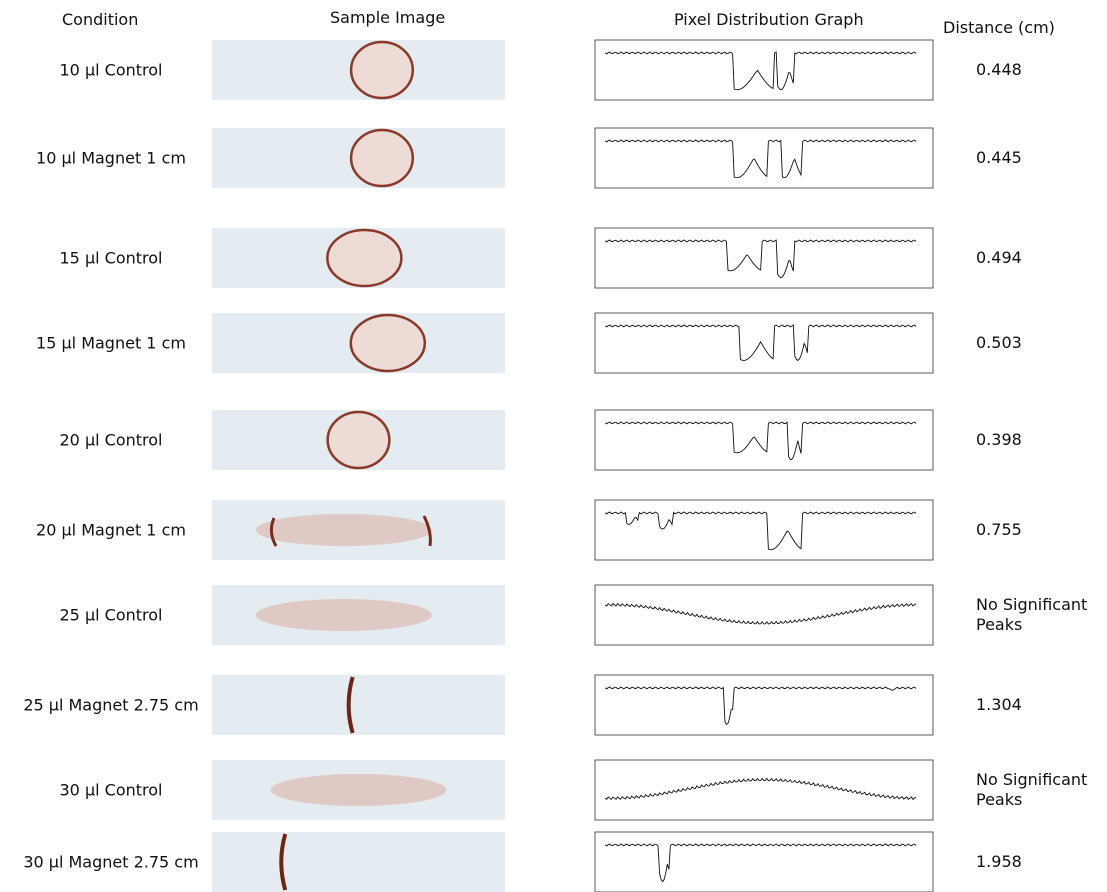 The width and height of the screenshot is (1107, 892). Describe the element at coordinates (999, 257) in the screenshot. I see `distance: 0.494` at that location.